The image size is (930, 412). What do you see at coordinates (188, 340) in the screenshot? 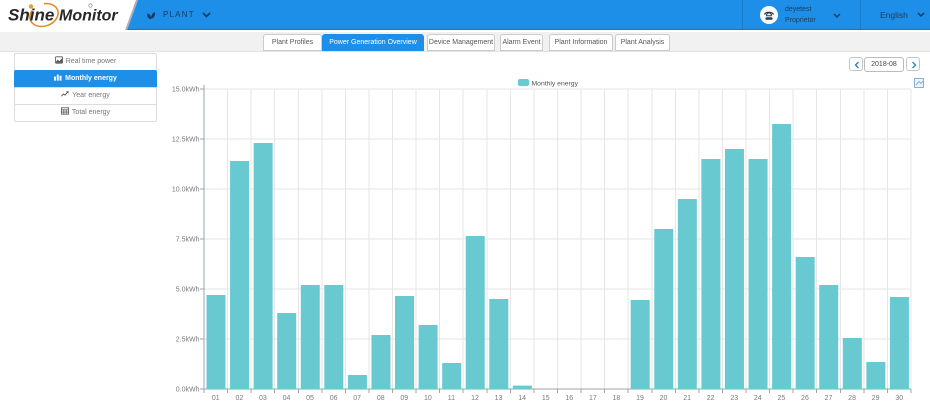
I see `svg-text: 2.5kWh` at bounding box center [188, 340].